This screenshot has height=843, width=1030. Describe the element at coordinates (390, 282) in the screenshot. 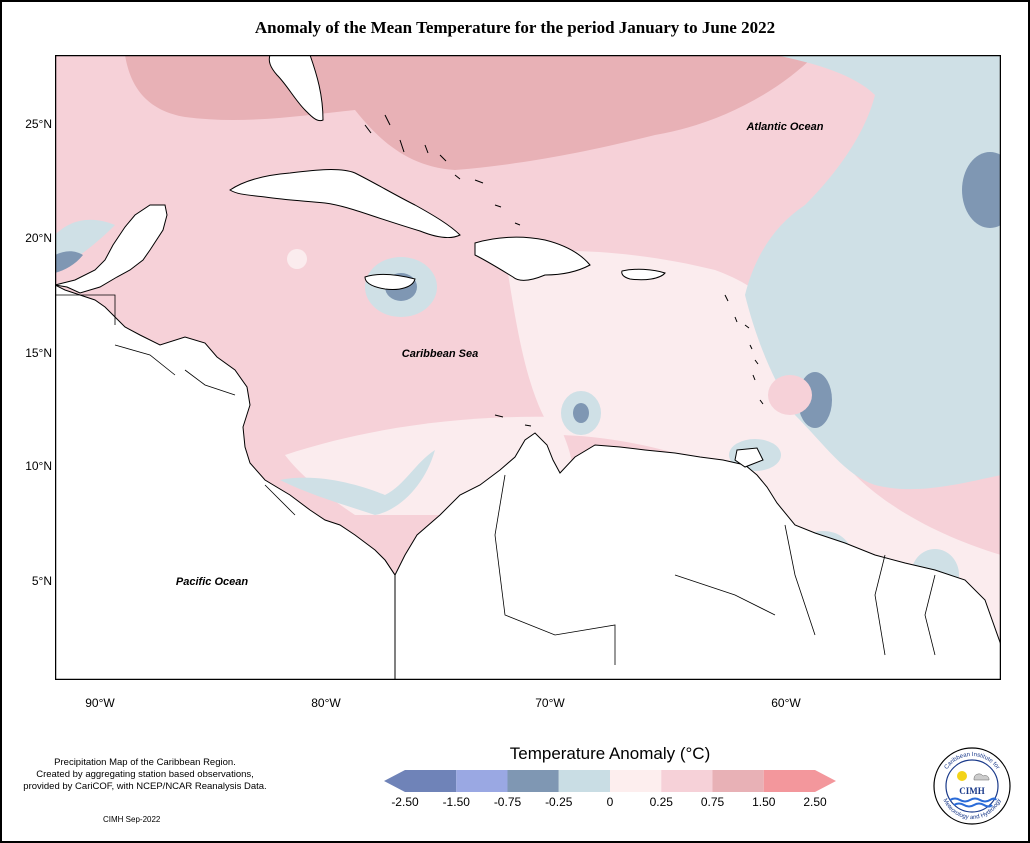

I see `land-jamaica` at that location.